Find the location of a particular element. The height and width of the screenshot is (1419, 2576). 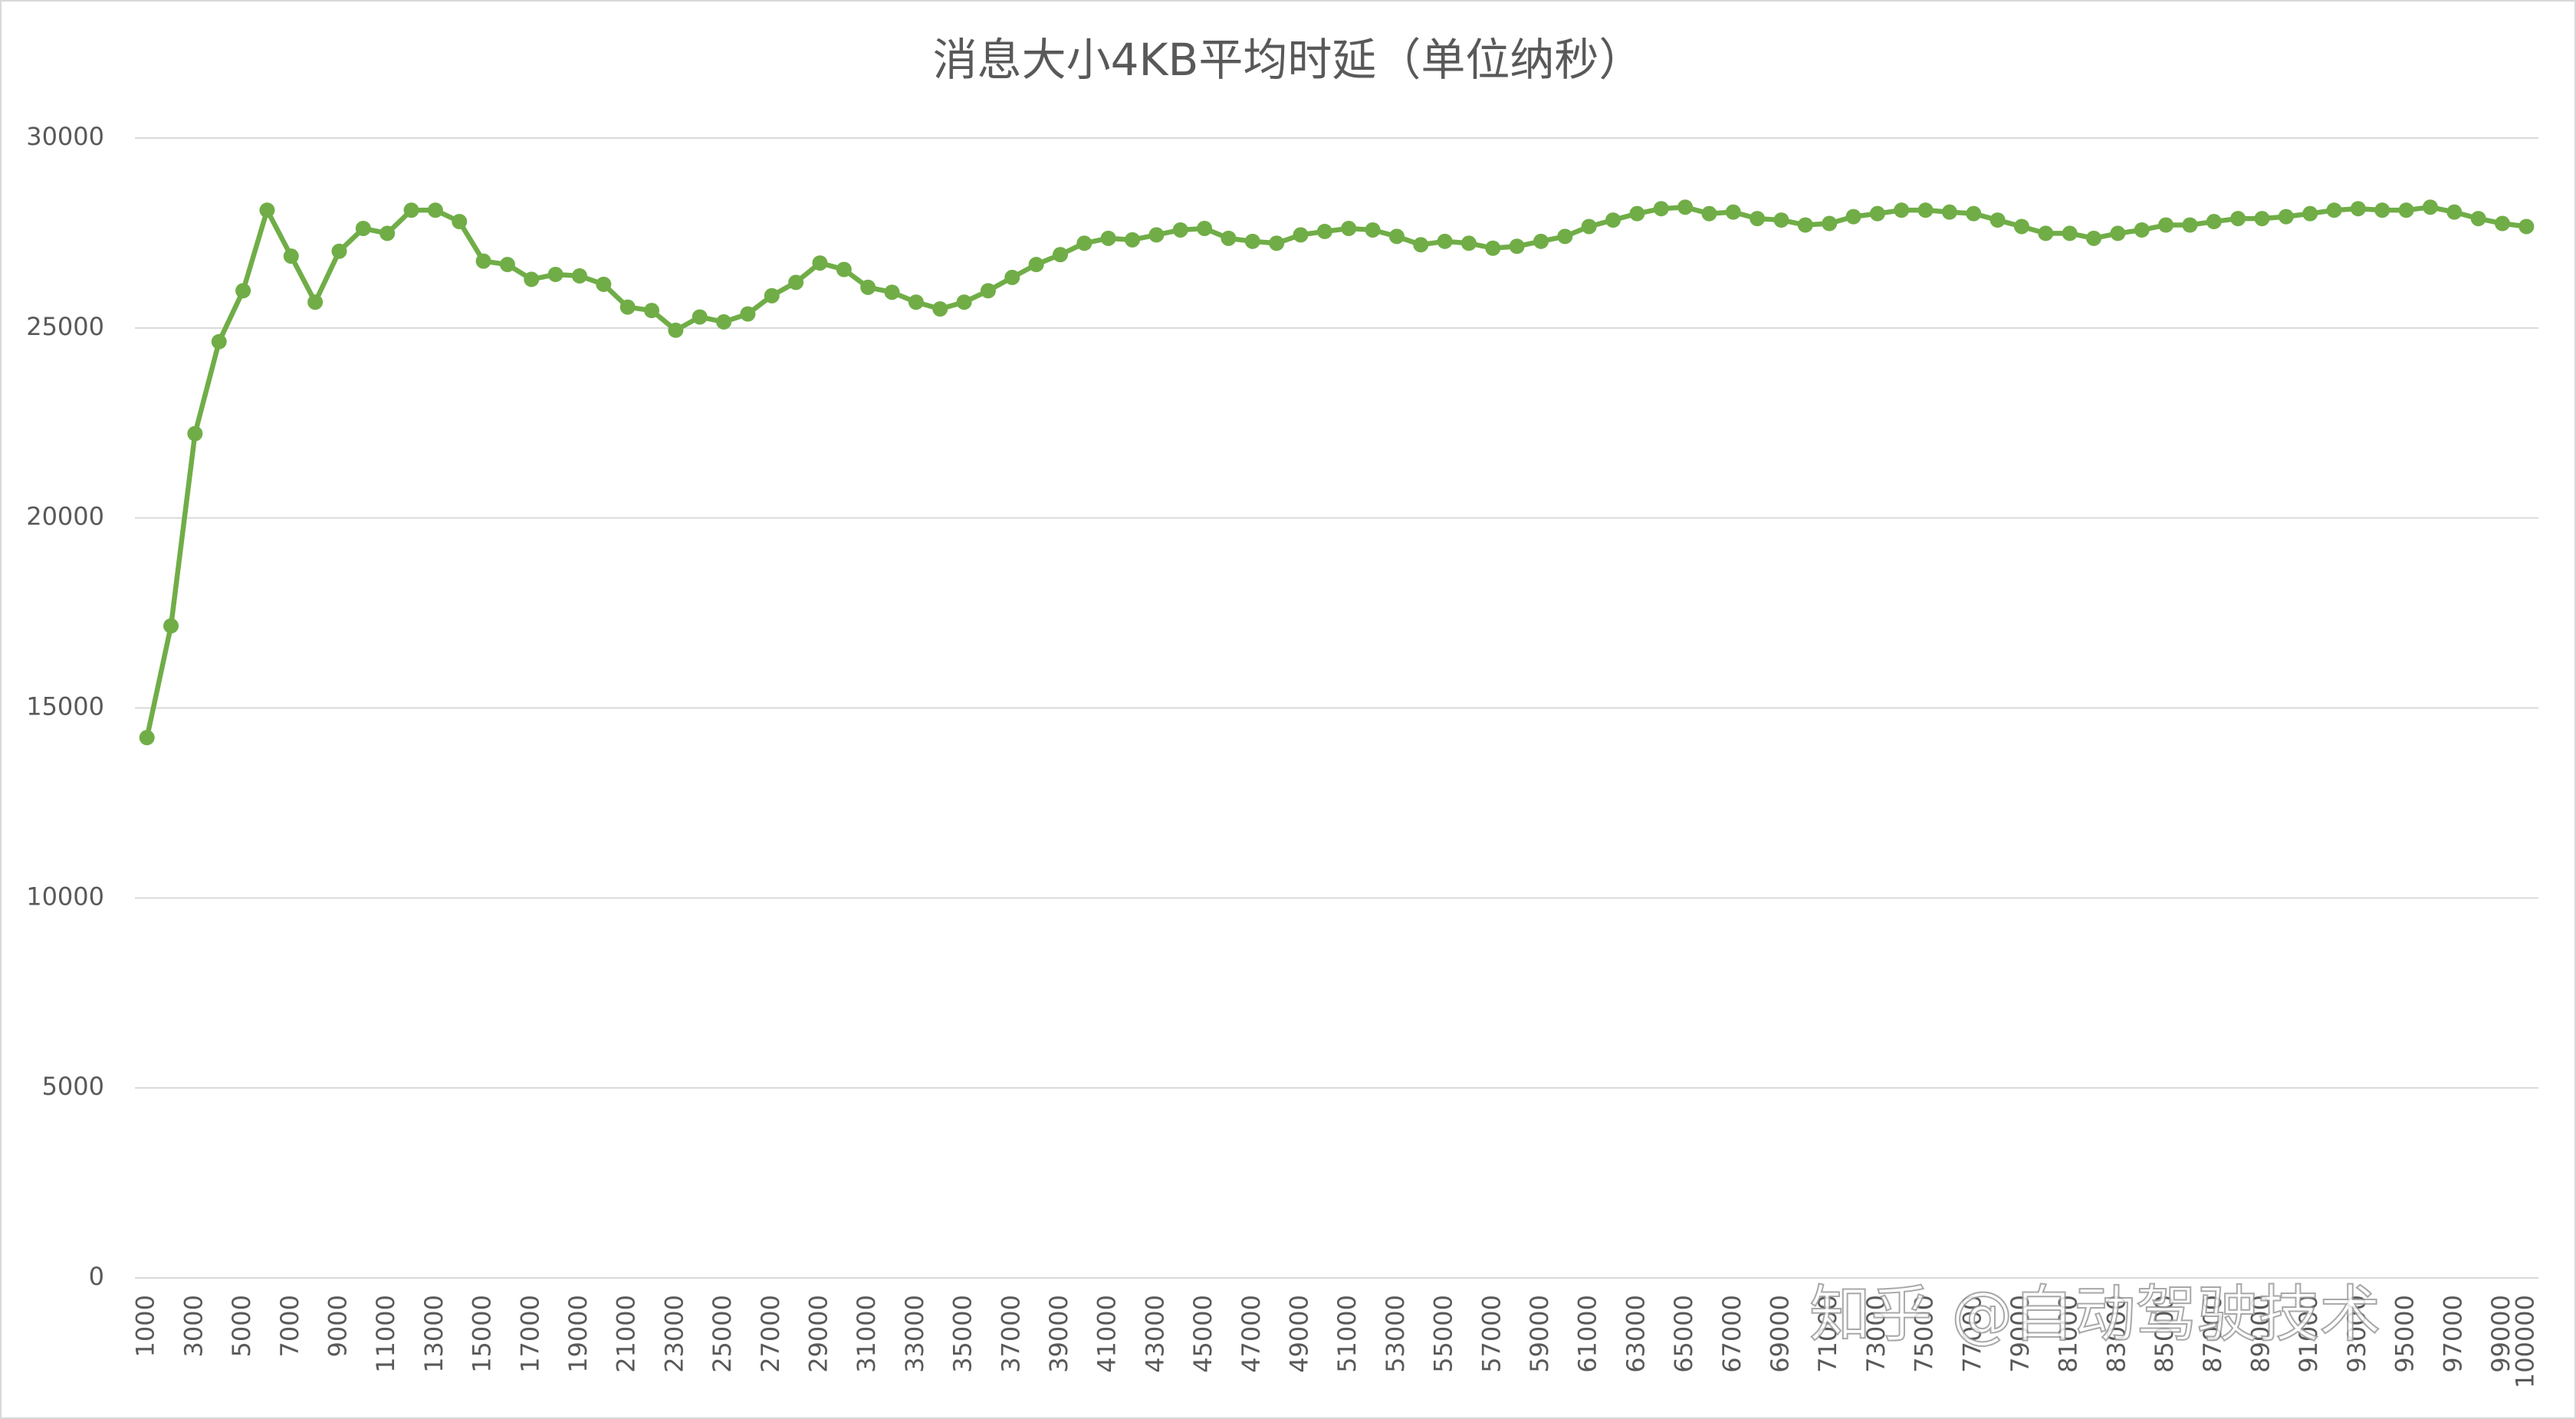

x-tick-label: 87000 is located at coordinates (2213, 1334).